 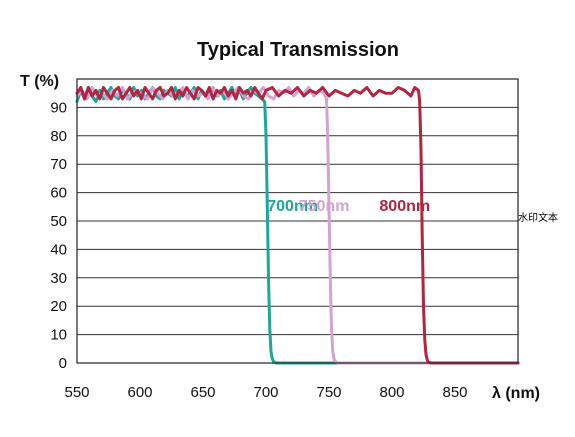 What do you see at coordinates (58, 306) in the screenshot?
I see `y-tick-label-20: 20` at bounding box center [58, 306].